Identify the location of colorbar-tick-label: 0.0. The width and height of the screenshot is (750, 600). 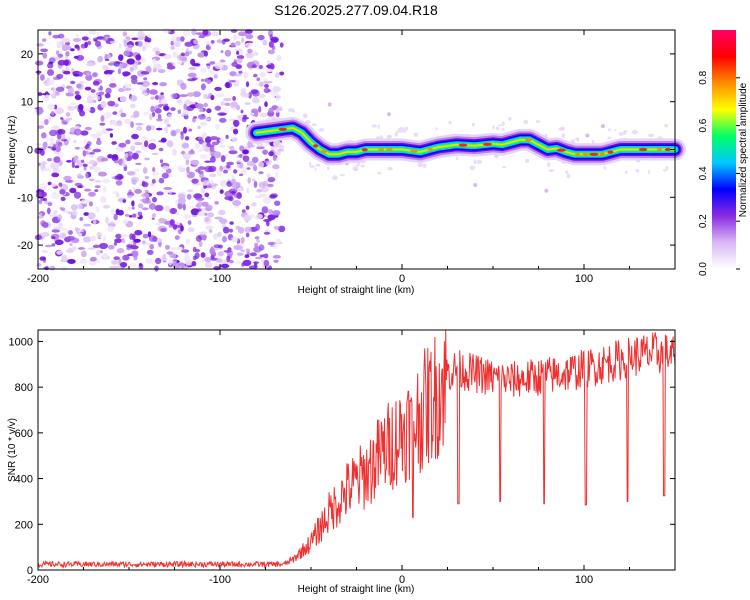
(703, 269).